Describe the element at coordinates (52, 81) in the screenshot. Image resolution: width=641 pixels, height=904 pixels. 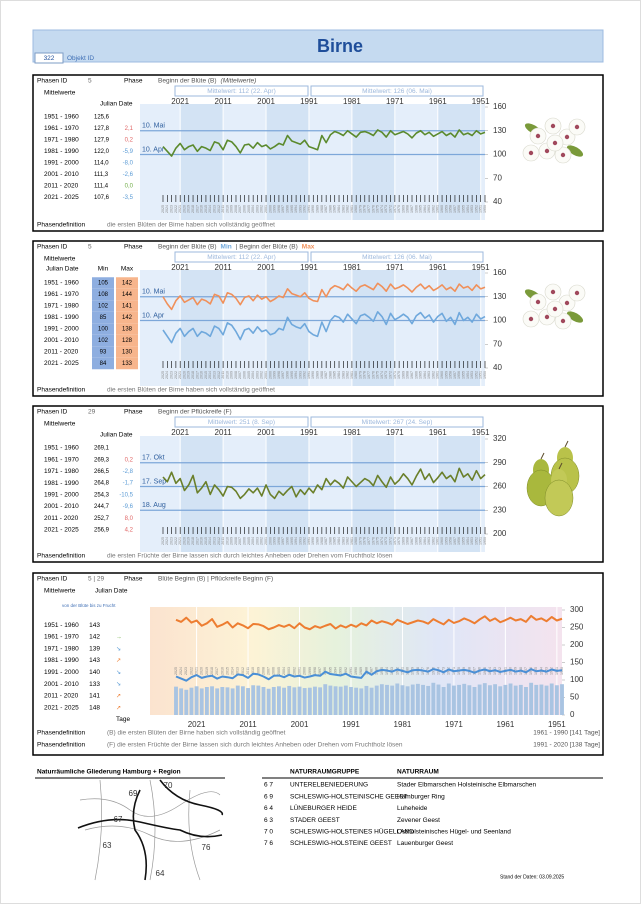
I see `phase-id-label: Phasen ID` at that location.